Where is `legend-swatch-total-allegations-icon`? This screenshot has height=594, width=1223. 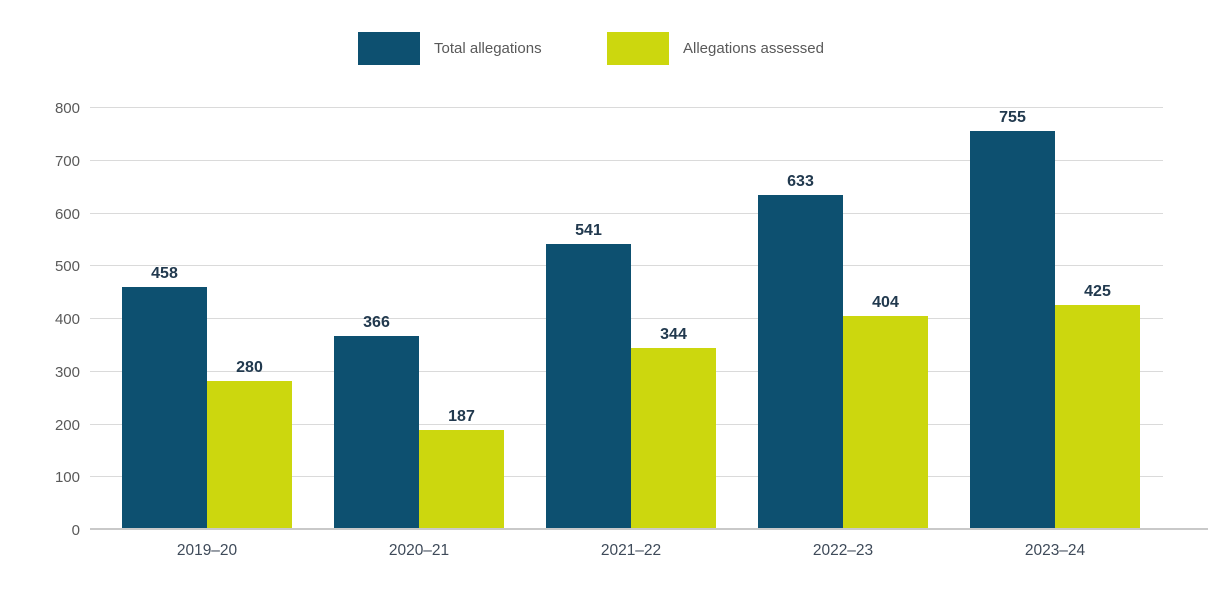 legend-swatch-total-allegations-icon is located at coordinates (389, 48).